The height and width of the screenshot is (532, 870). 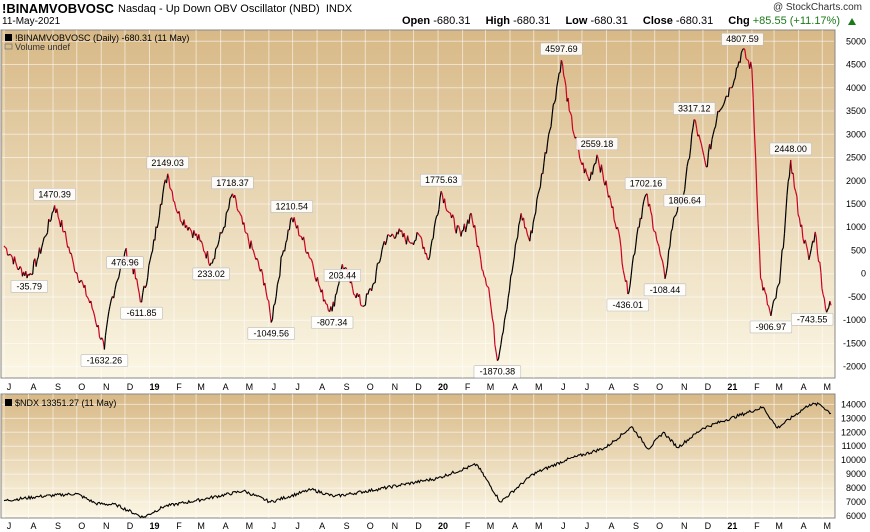 I want to click on x-tick-label: 21, so click(x=732, y=387).